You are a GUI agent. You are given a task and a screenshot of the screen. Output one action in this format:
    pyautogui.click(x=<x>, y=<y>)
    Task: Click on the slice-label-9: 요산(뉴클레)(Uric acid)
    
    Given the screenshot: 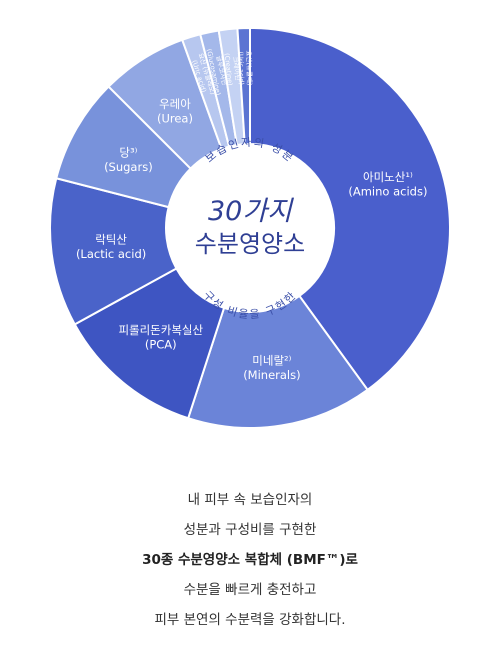 What is the action you would take?
    pyautogui.click(x=245, y=67)
    